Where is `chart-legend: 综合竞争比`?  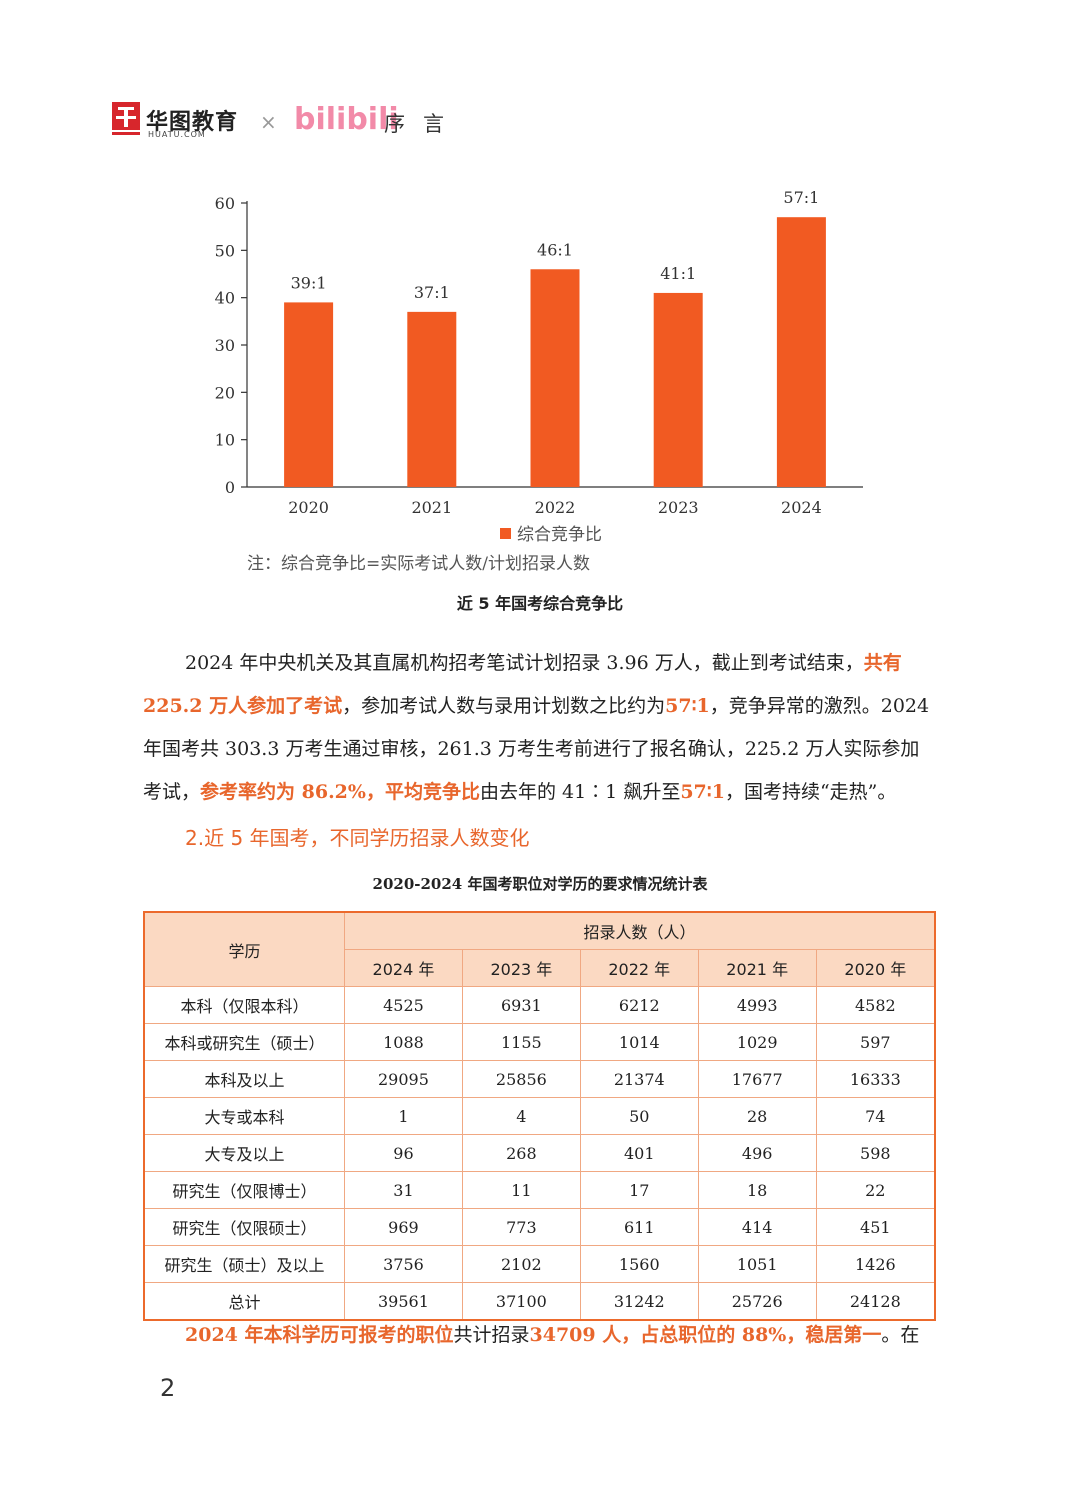 chart-legend: 综合竞争比 is located at coordinates (551, 532).